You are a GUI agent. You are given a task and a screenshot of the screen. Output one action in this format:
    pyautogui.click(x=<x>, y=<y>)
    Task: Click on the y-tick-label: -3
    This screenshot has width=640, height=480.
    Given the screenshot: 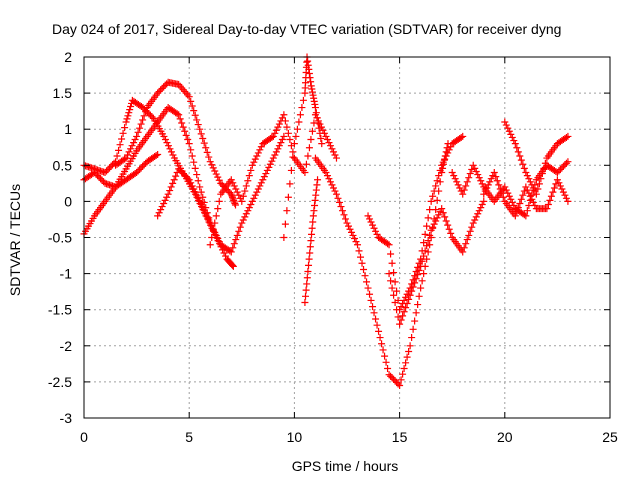 What is the action you would take?
    pyautogui.click(x=66, y=418)
    